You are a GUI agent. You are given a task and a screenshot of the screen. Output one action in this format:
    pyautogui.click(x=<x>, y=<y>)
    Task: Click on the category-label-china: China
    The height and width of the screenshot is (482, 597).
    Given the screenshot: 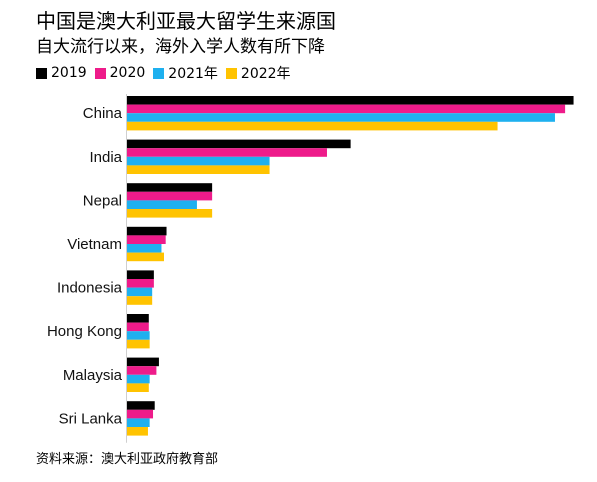 What is the action you would take?
    pyautogui.click(x=103, y=113)
    